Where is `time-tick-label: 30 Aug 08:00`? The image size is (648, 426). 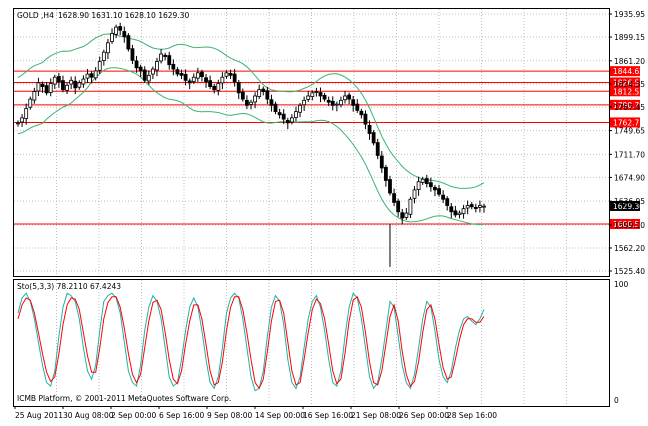 time-tick-label: 30 Aug 08:00 is located at coordinates (88, 415).